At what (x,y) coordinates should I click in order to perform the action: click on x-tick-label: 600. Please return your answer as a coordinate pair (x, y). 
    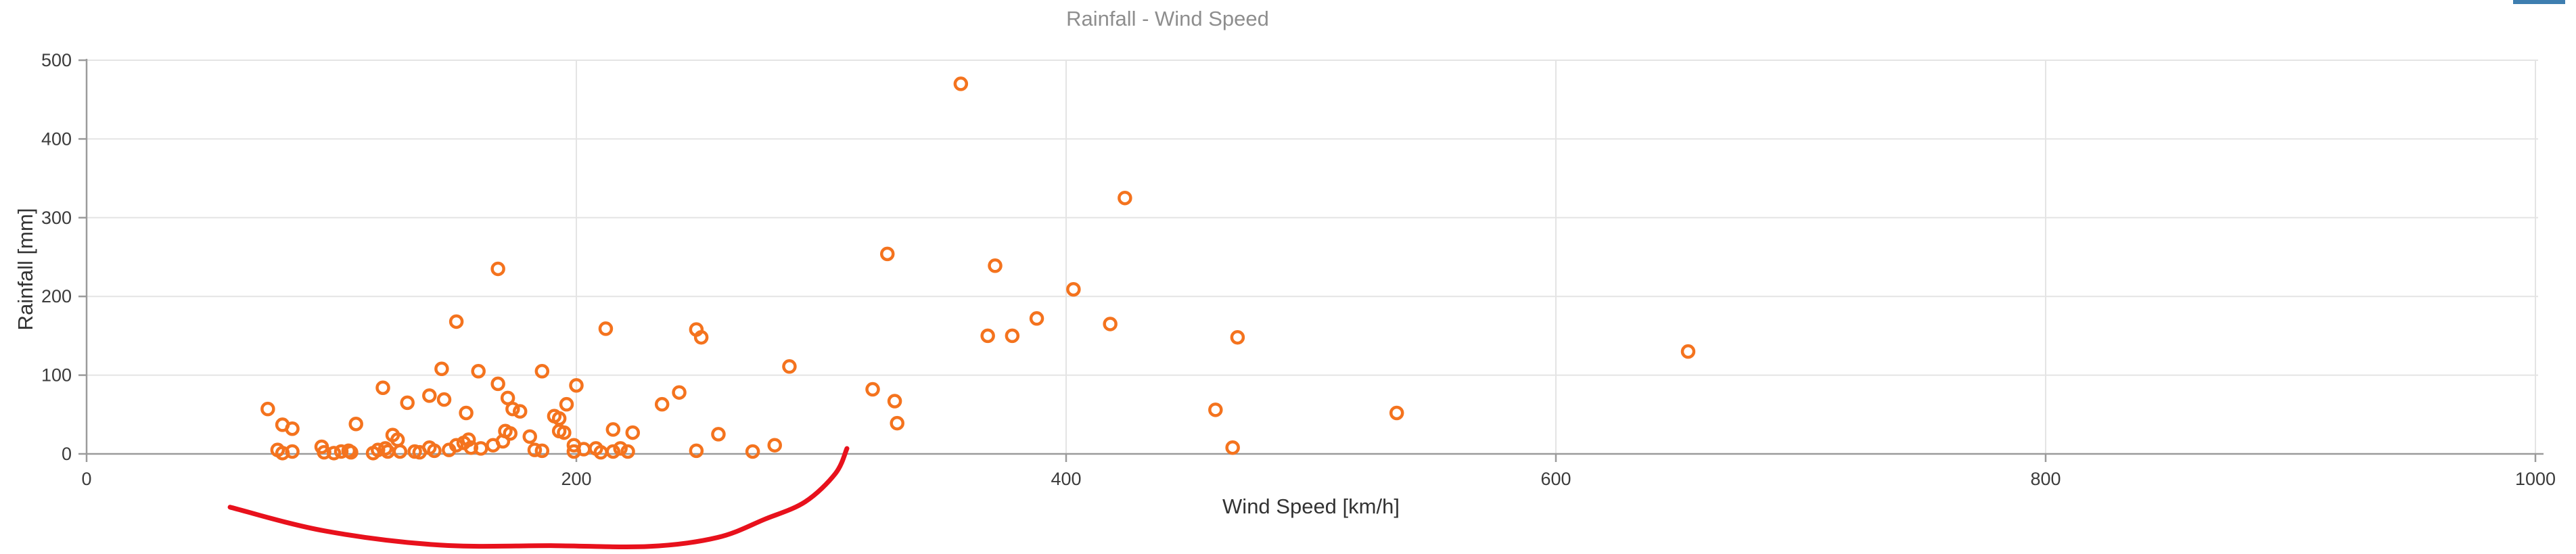
    Looking at the image, I should click on (1555, 479).